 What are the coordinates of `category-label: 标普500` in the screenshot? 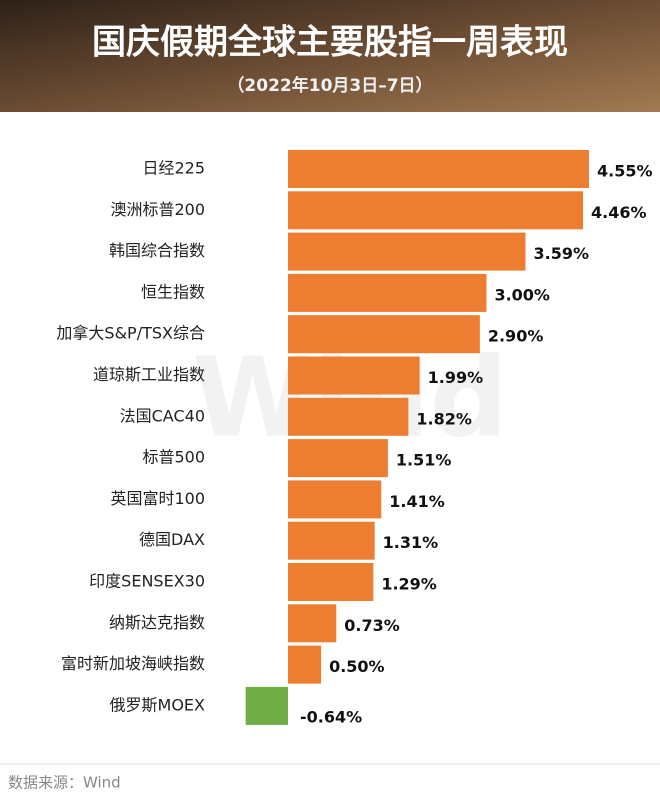 It's located at (173, 457).